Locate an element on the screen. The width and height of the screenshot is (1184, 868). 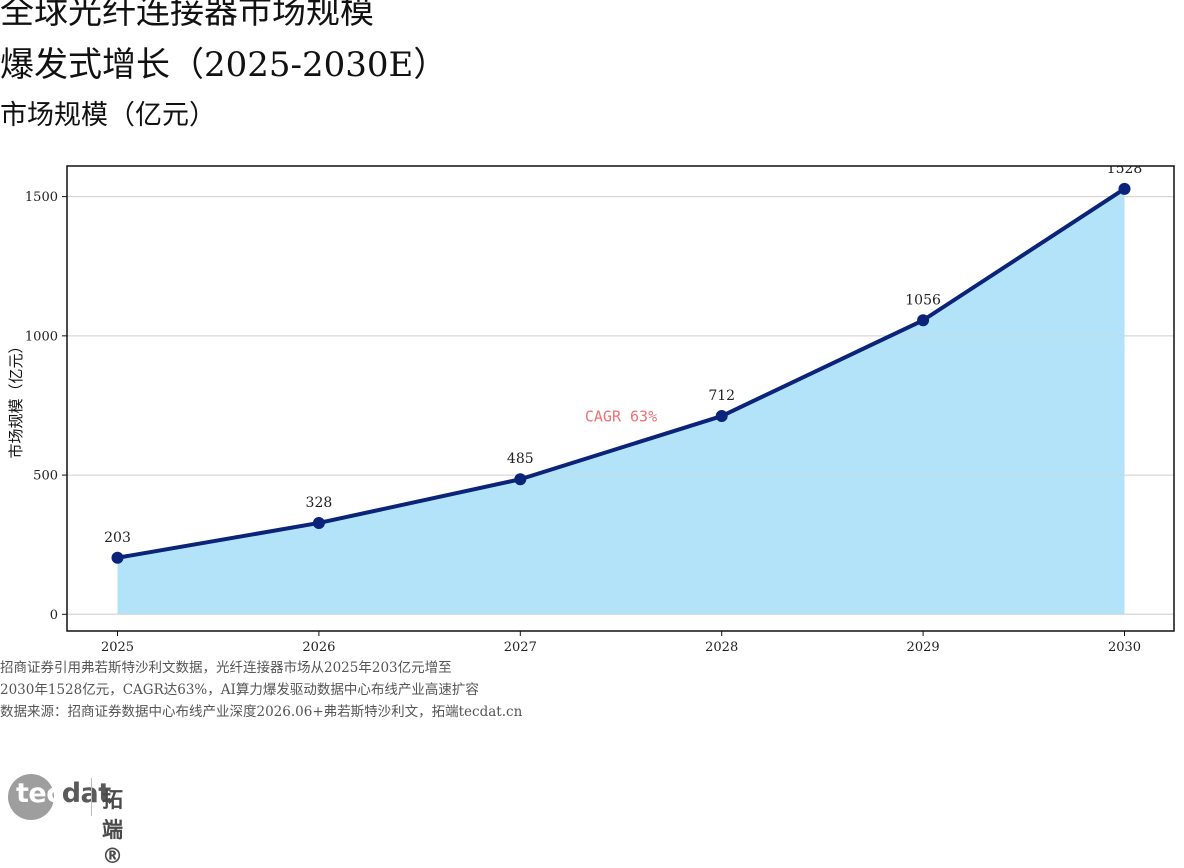
chart-title-line1: 全球光纤连接器市场规模 is located at coordinates (187, 16).